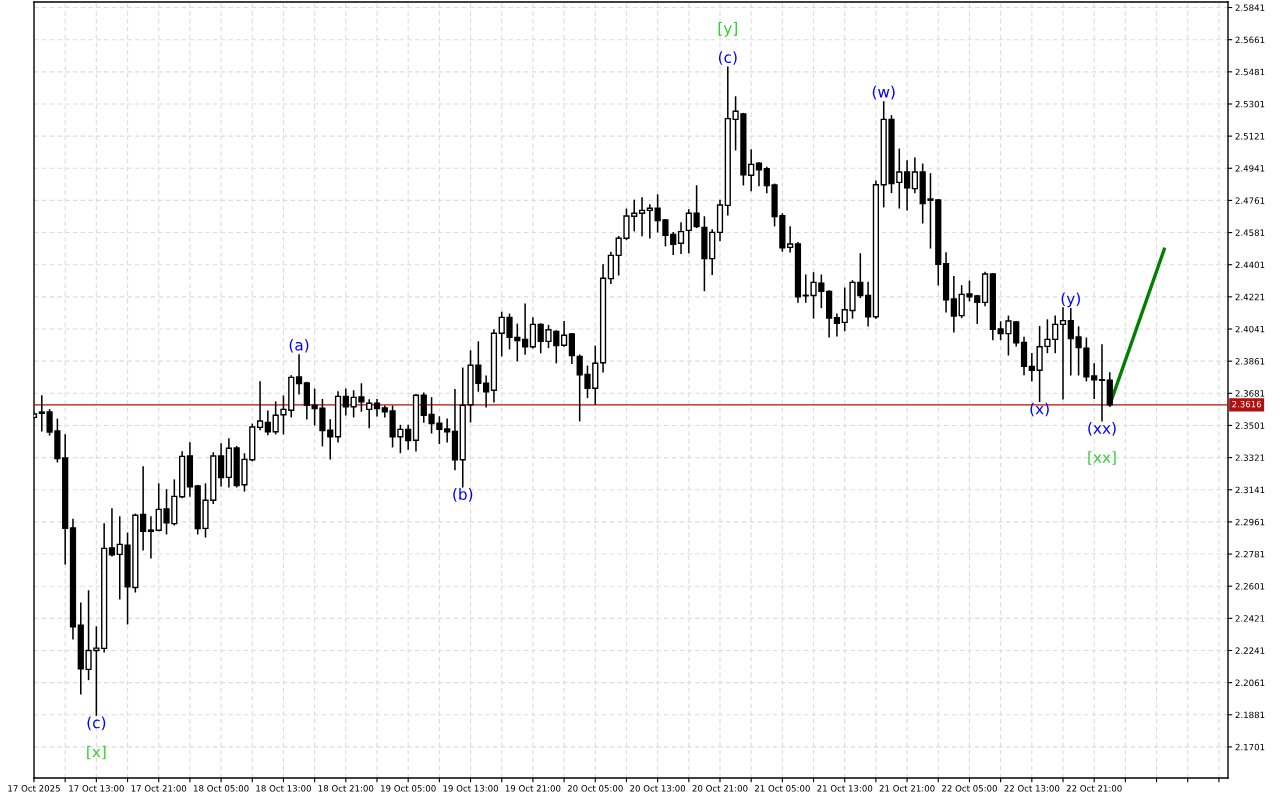 This screenshot has height=800, width=1280. Describe the element at coordinates (1250, 586) in the screenshot. I see `y-tick-label: 2.2601` at that location.